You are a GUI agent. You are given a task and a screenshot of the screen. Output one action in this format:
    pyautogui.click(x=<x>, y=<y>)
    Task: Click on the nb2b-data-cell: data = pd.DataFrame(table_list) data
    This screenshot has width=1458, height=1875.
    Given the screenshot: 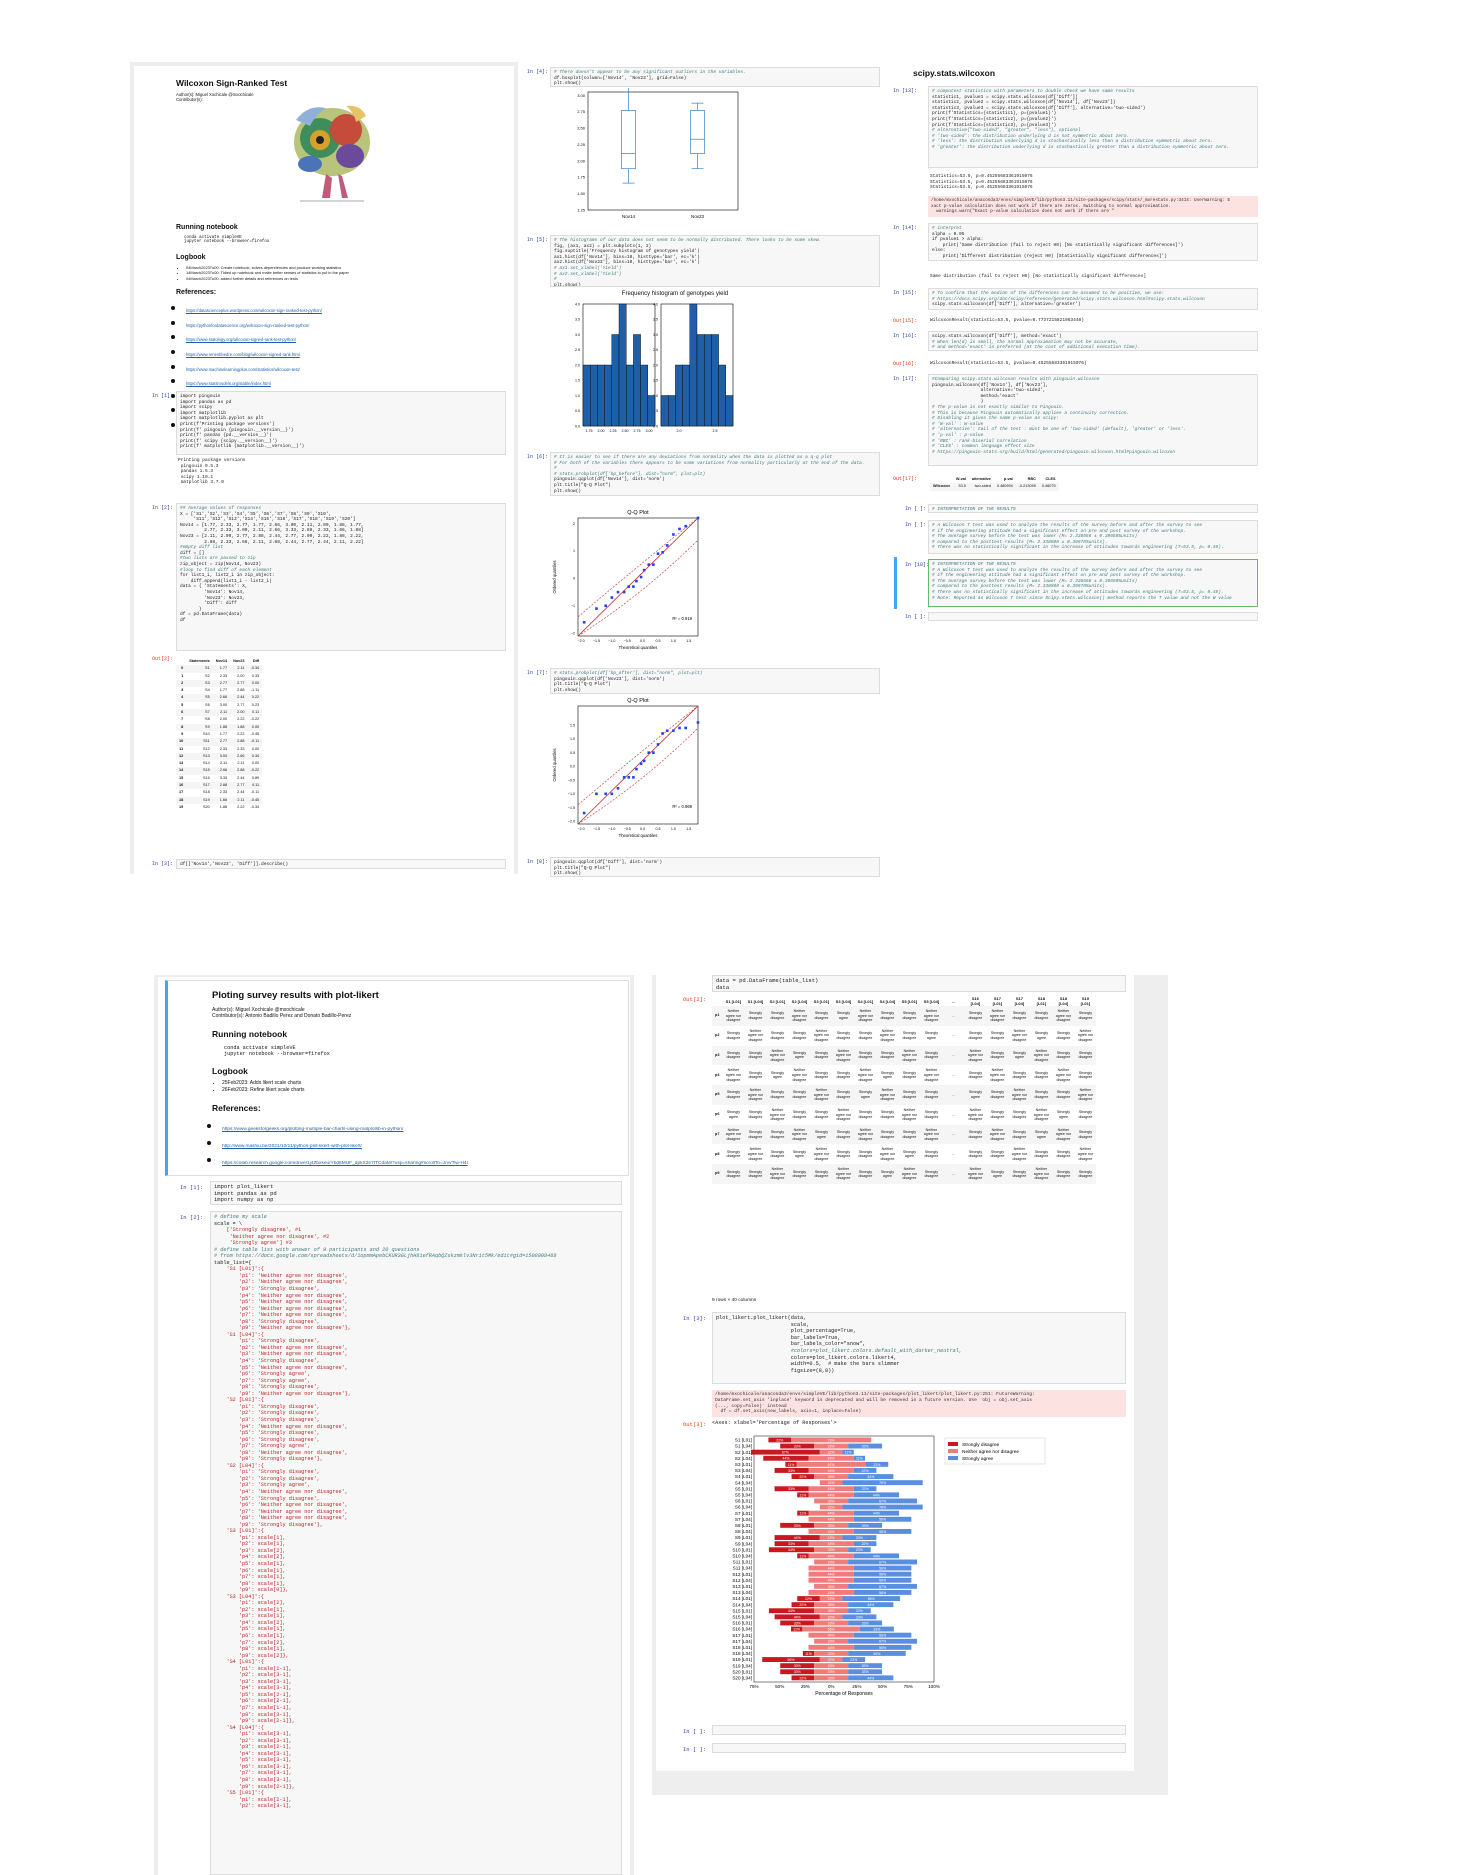 What is the action you would take?
    pyautogui.click(x=919, y=983)
    